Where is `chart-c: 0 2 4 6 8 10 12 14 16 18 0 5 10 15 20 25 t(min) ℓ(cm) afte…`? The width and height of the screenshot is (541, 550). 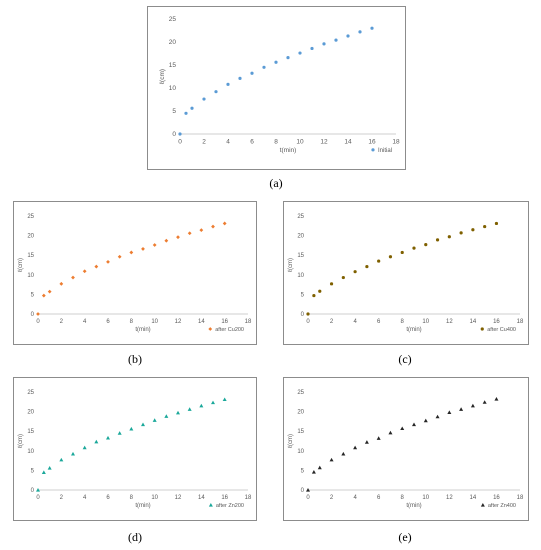 chart-c: 0 2 4 6 8 10 12 14 16 18 0 5 10 15 20 25 t(min) ℓ(cm) afte… is located at coordinates (405, 273).